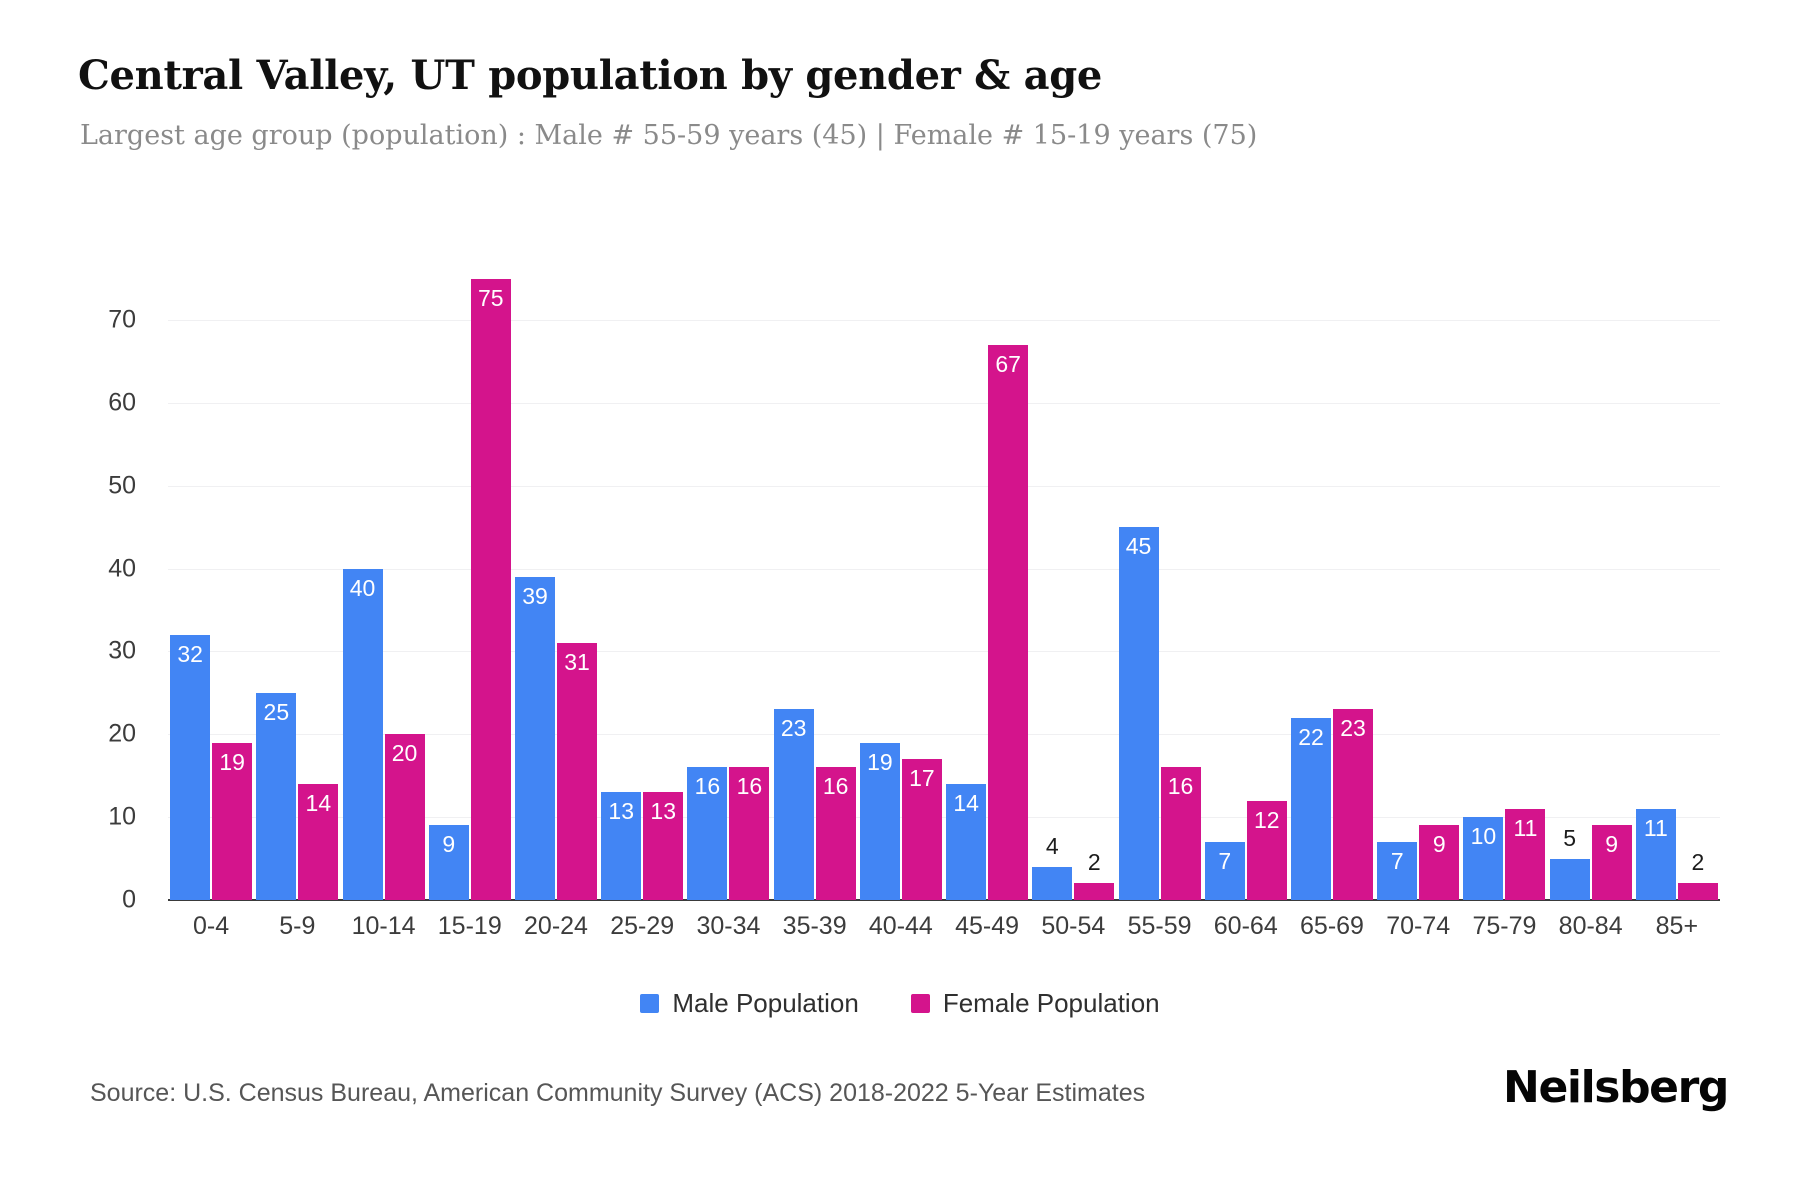  What do you see at coordinates (1677, 581) in the screenshot?
I see `bar-group: 11 2` at bounding box center [1677, 581].